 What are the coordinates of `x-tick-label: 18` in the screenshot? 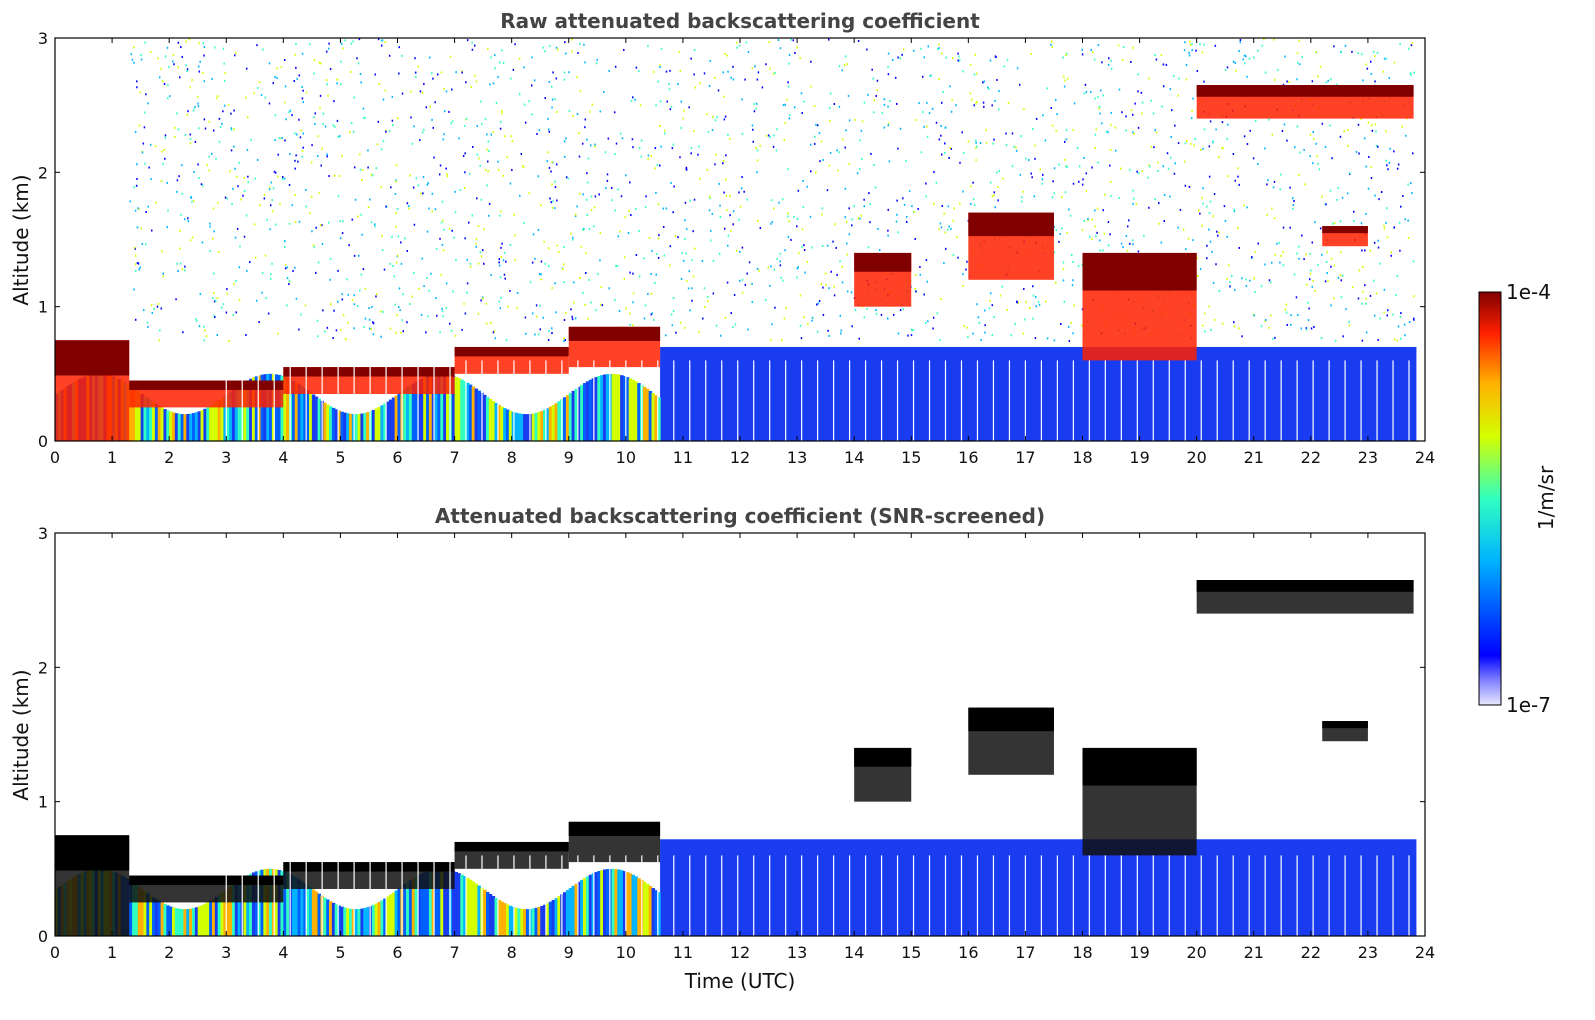 It's located at (1082, 457).